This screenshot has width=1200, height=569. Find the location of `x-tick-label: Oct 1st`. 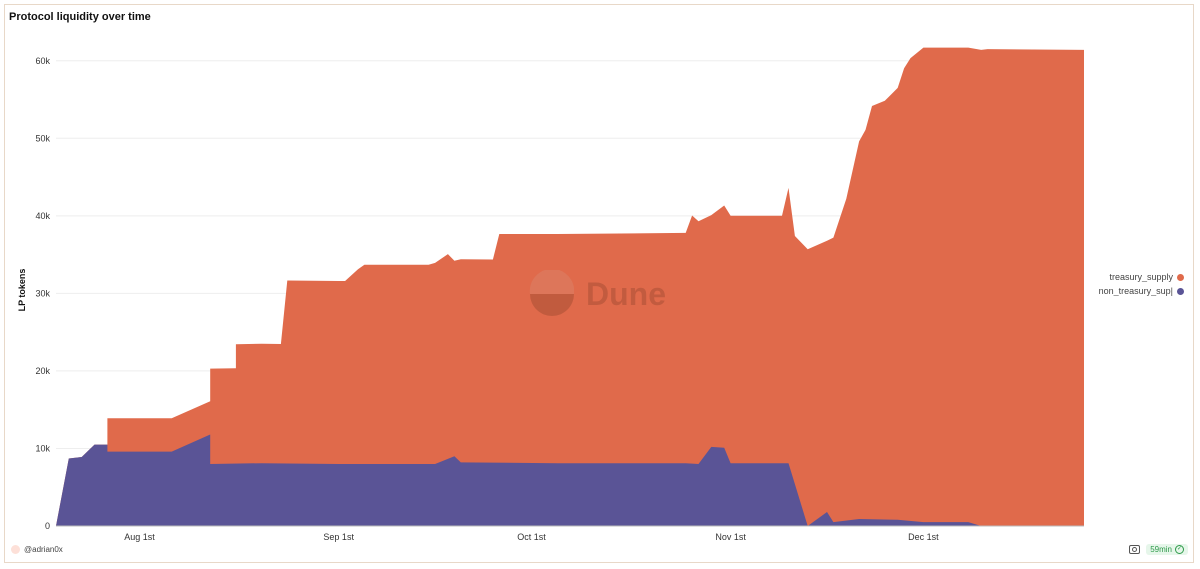

x-tick-label: Oct 1st is located at coordinates (531, 537).